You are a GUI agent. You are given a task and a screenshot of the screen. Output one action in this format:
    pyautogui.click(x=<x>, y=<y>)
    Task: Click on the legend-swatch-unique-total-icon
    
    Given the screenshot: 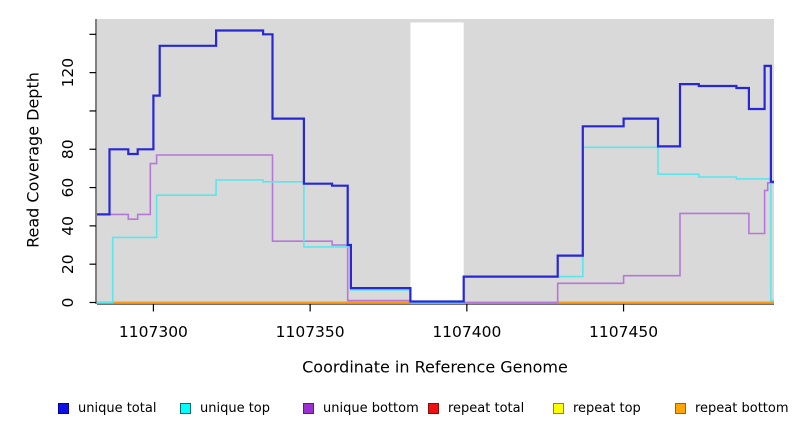 What is the action you would take?
    pyautogui.click(x=63, y=408)
    